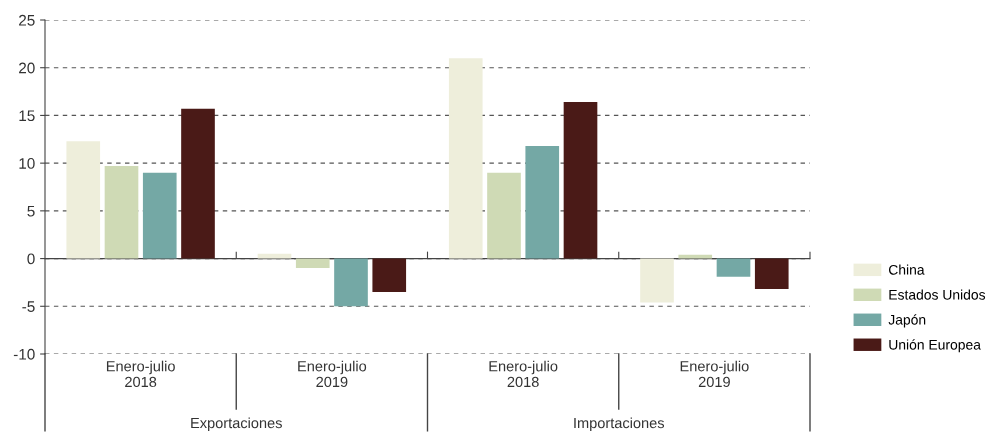 Image resolution: width=1007 pixels, height=432 pixels. I want to click on y-tick-label: 15, so click(27, 116).